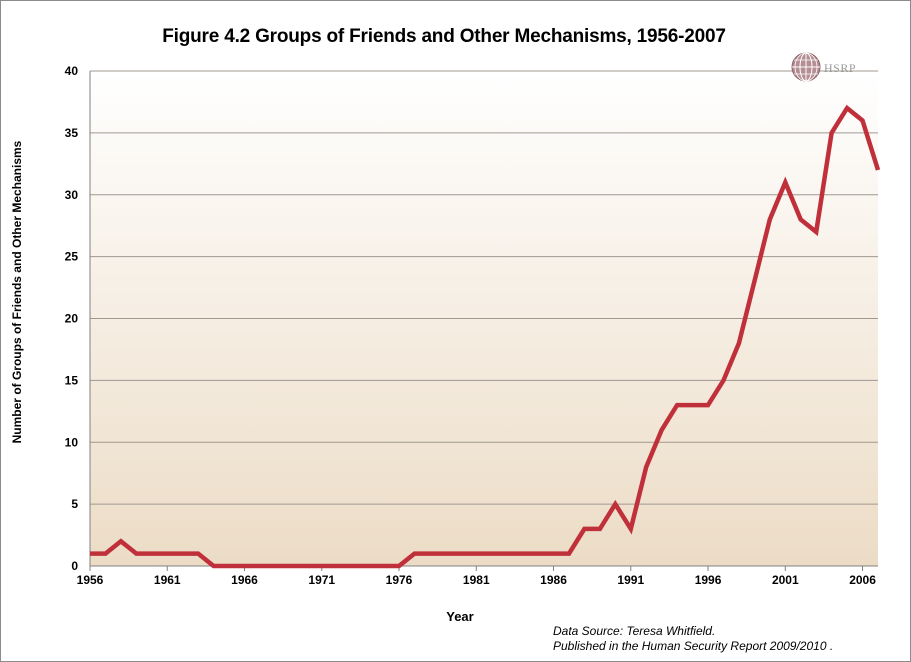 This screenshot has width=911, height=662. Describe the element at coordinates (862, 580) in the screenshot. I see `x-tick-label: 2006` at that location.